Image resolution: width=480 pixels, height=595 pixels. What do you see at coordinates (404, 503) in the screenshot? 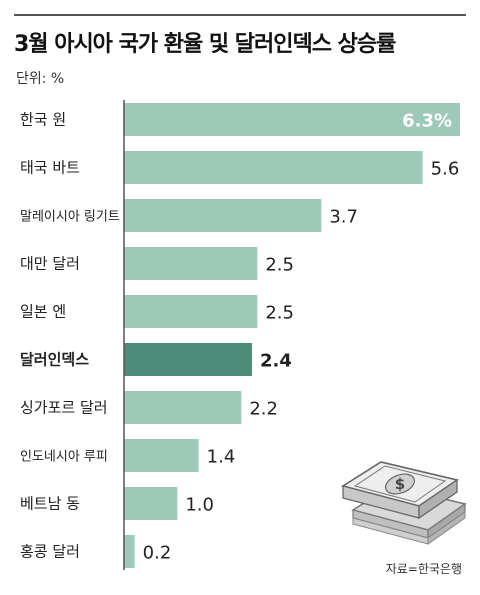
I see `money-stack-icon: $` at bounding box center [404, 503].